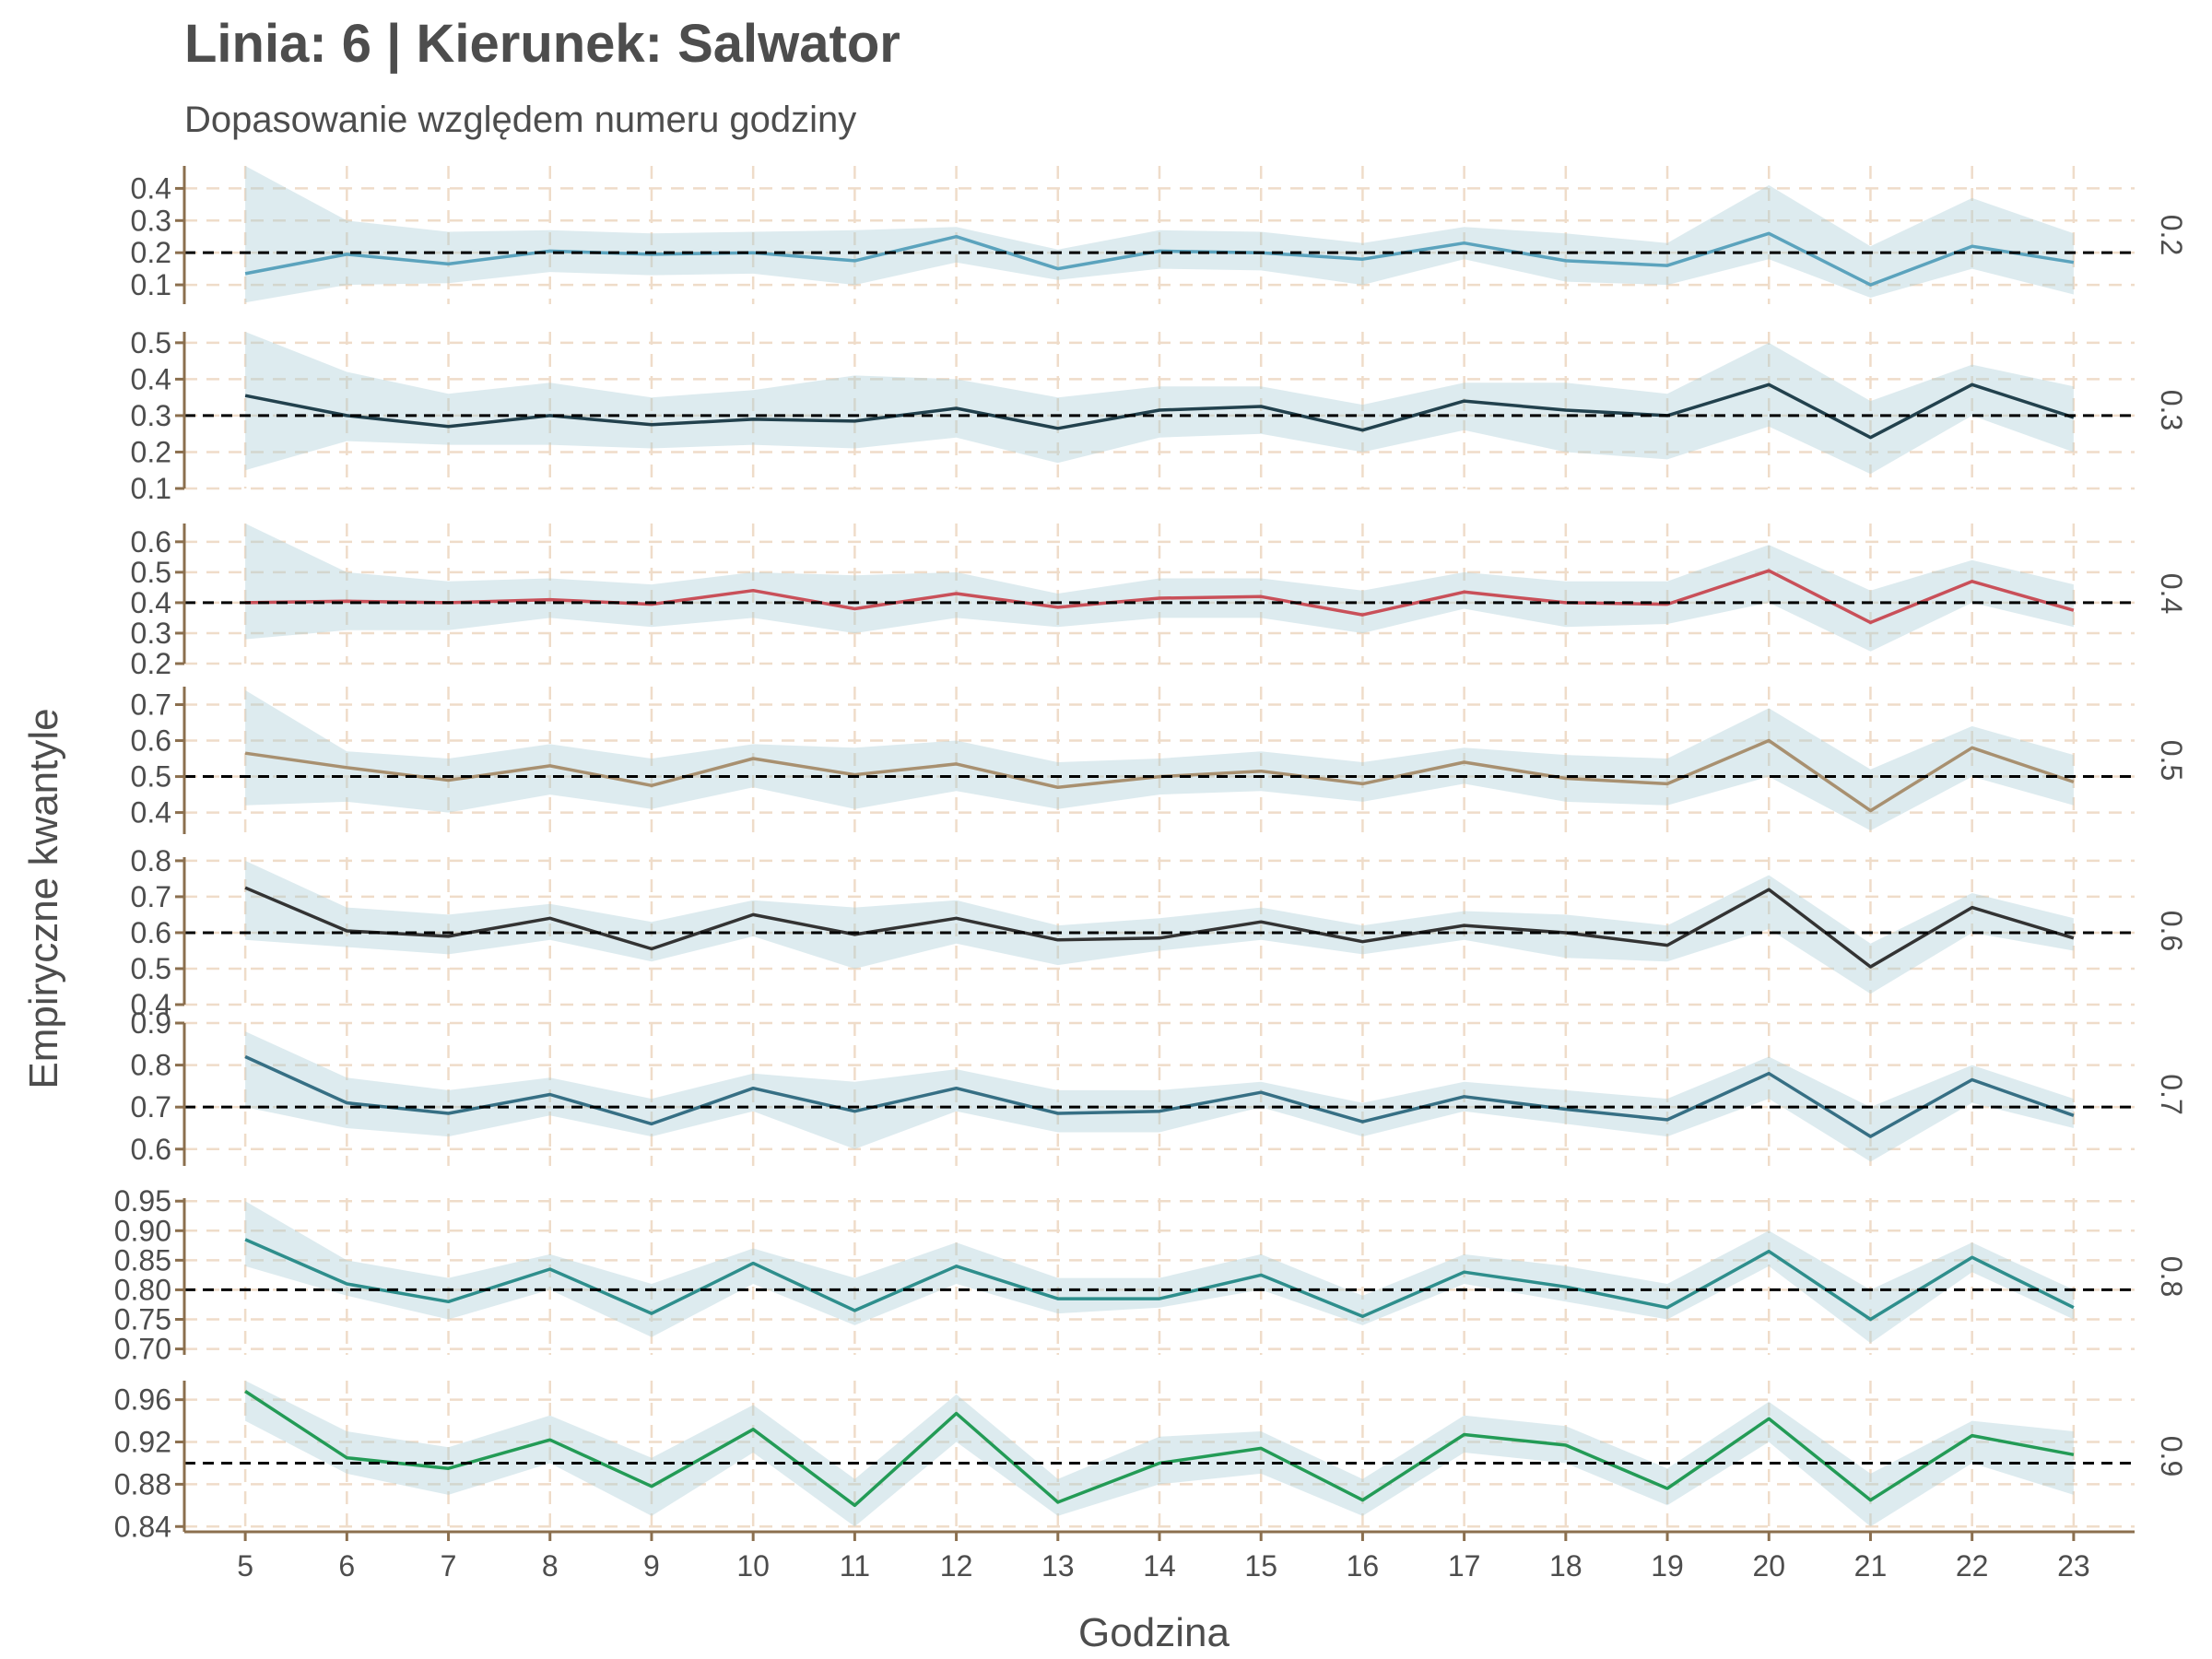 This screenshot has width=2212, height=1659. I want to click on x-tick-label: 9, so click(651, 1566).